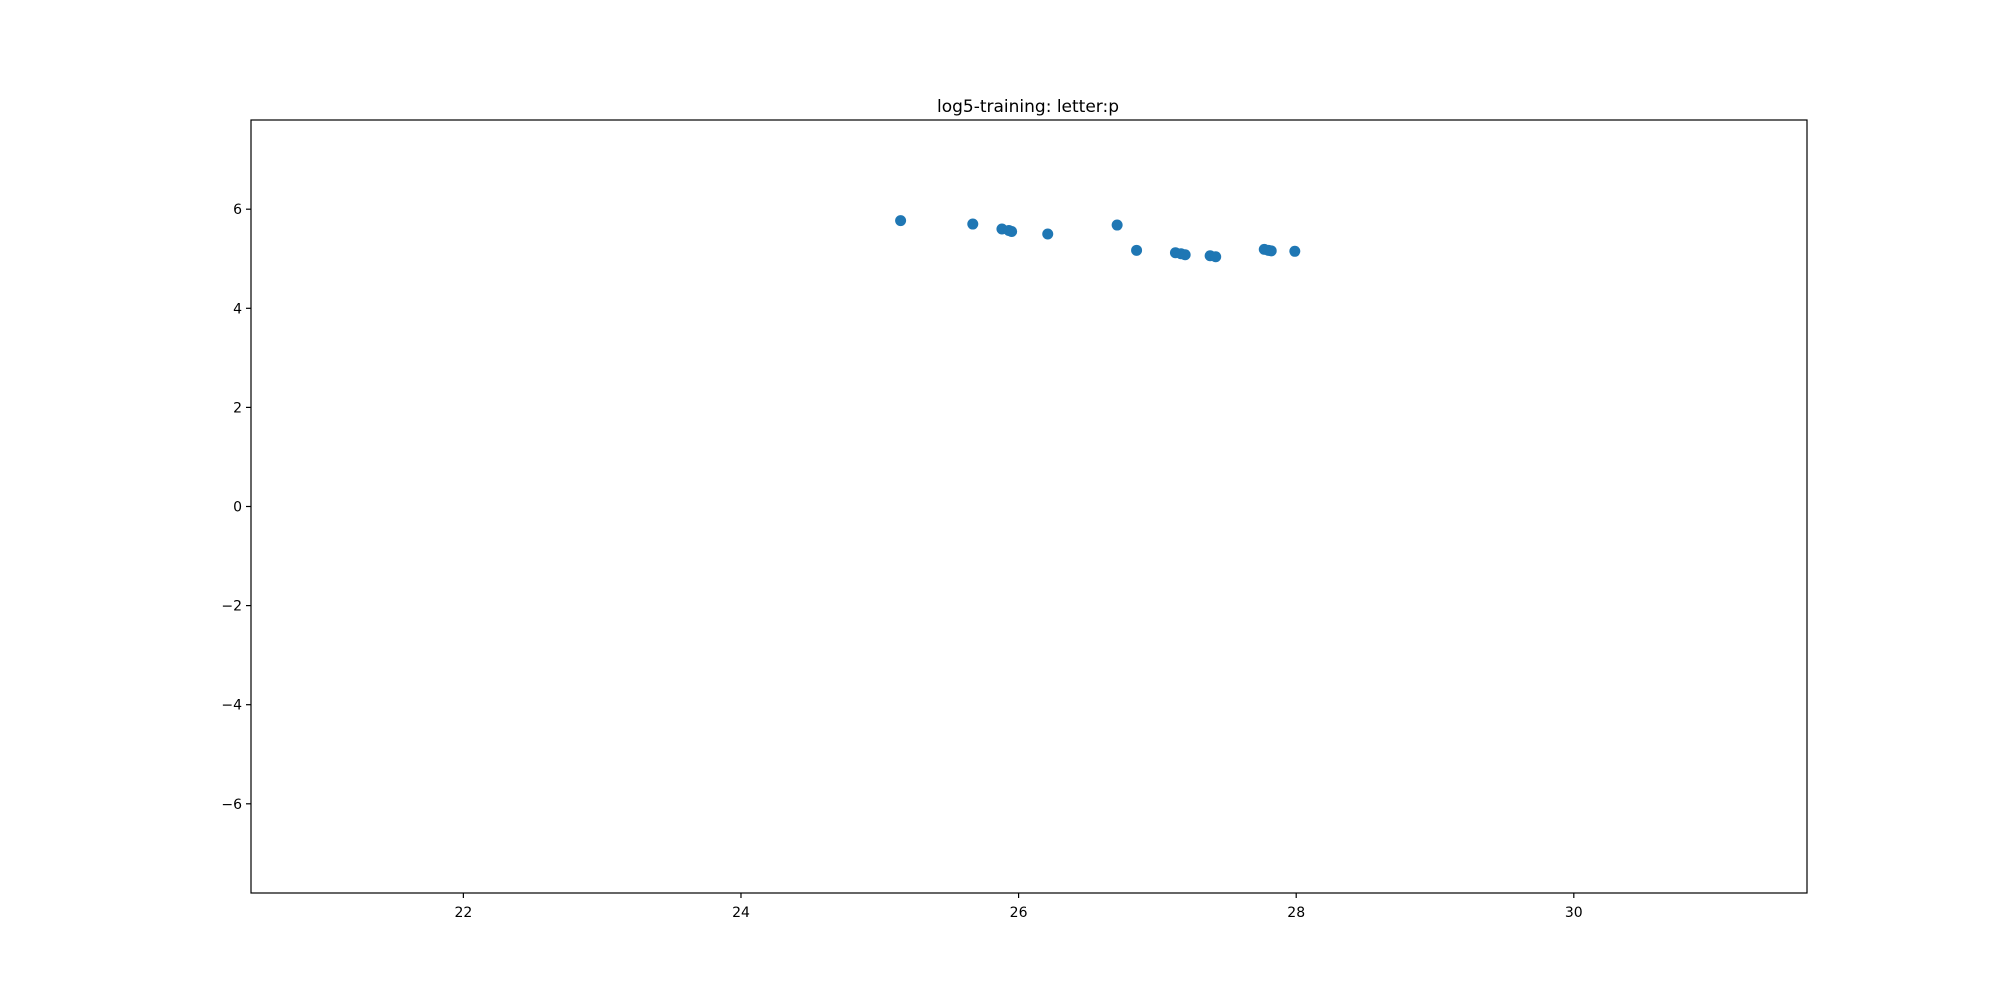 This screenshot has width=2000, height=1000. Describe the element at coordinates (1296, 913) in the screenshot. I see `x-tick-label: 28` at that location.